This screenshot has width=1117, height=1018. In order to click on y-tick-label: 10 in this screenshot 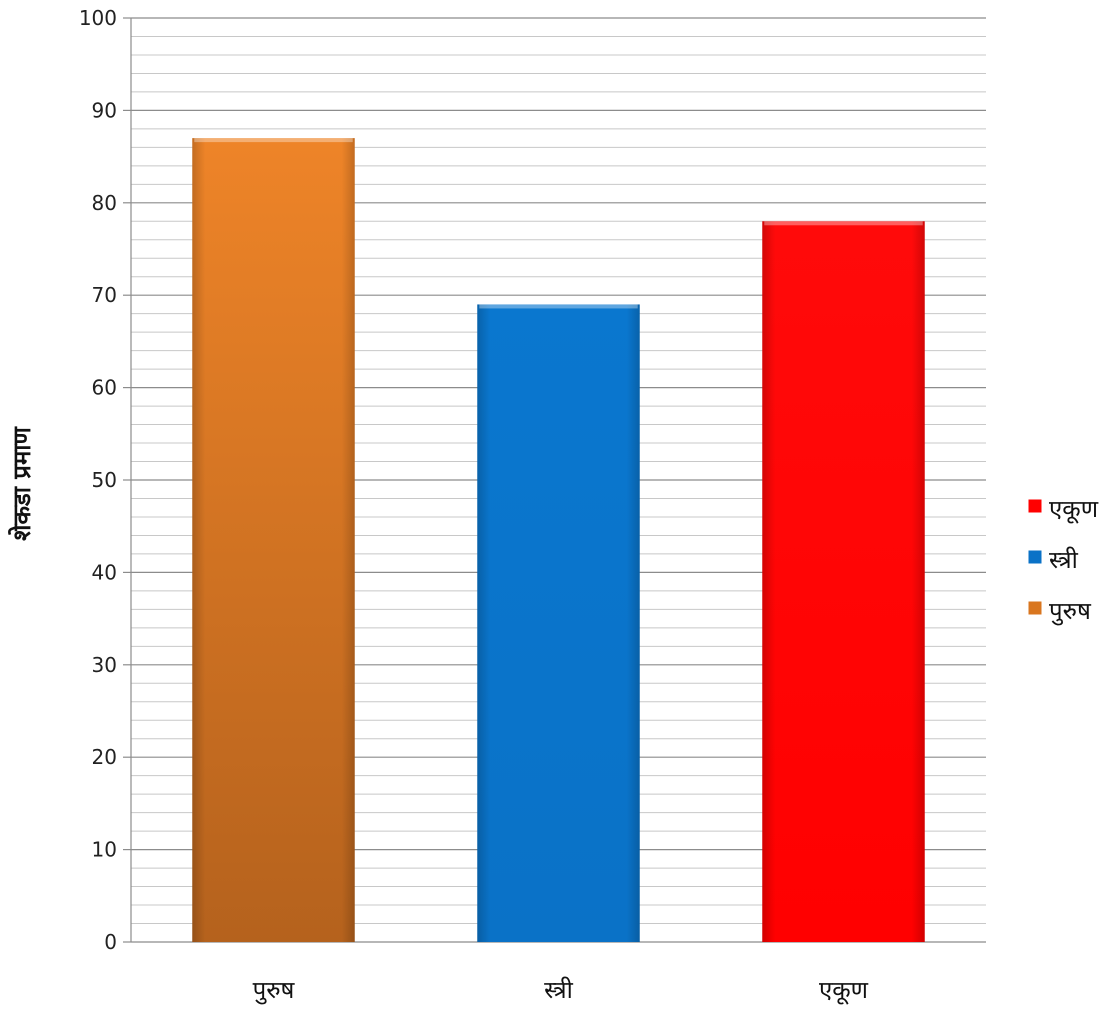, I will do `click(104, 850)`.